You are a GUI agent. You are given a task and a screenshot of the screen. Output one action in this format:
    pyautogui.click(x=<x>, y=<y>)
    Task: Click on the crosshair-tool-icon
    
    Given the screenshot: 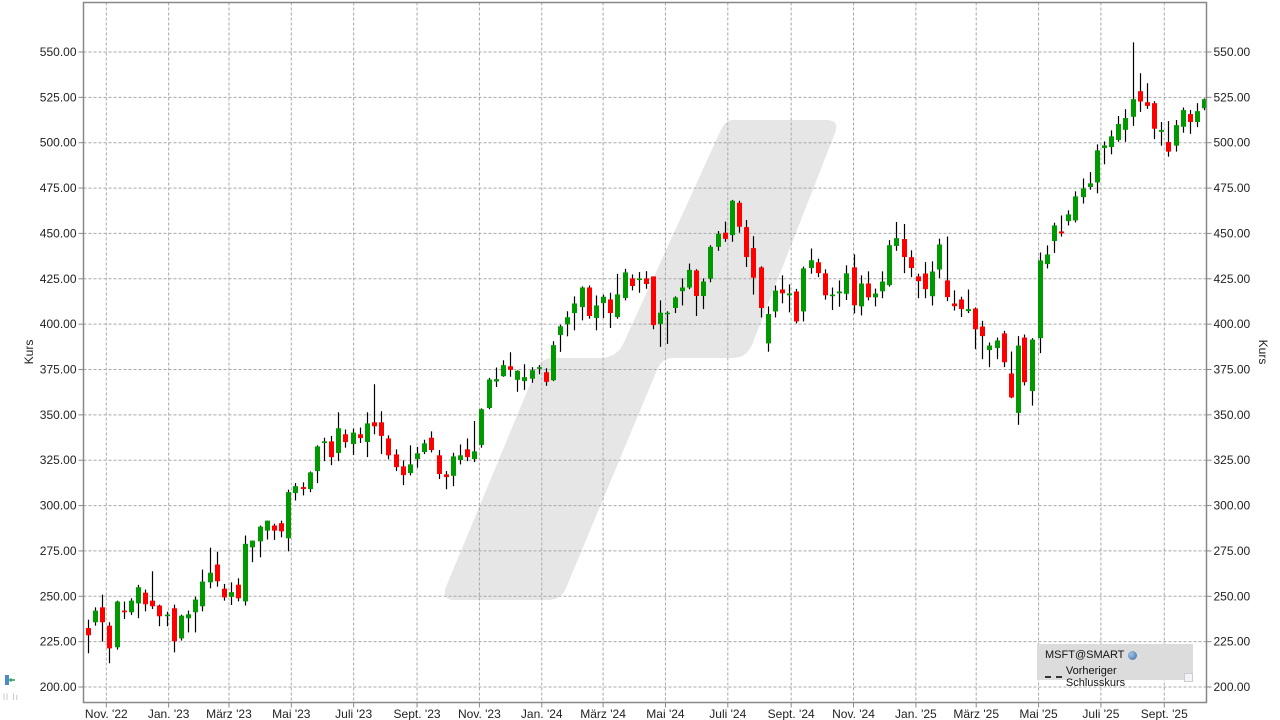 What is the action you would take?
    pyautogui.click(x=10, y=680)
    